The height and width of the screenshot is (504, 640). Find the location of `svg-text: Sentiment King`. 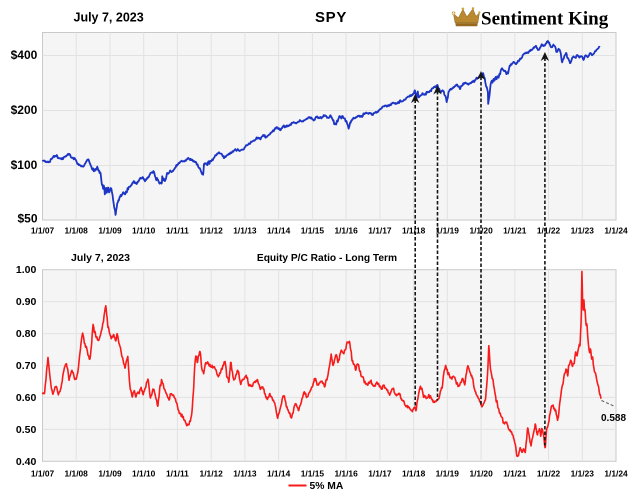

svg-text: Sentiment King is located at coordinates (545, 19).